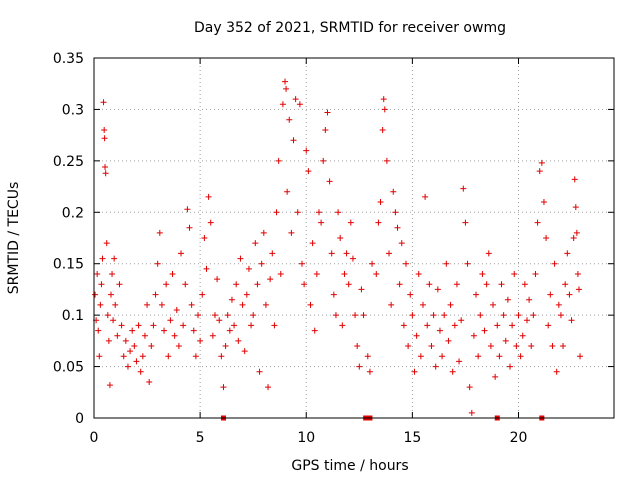 This screenshot has height=480, width=640. I want to click on x-tick-label: 0, so click(94, 438).